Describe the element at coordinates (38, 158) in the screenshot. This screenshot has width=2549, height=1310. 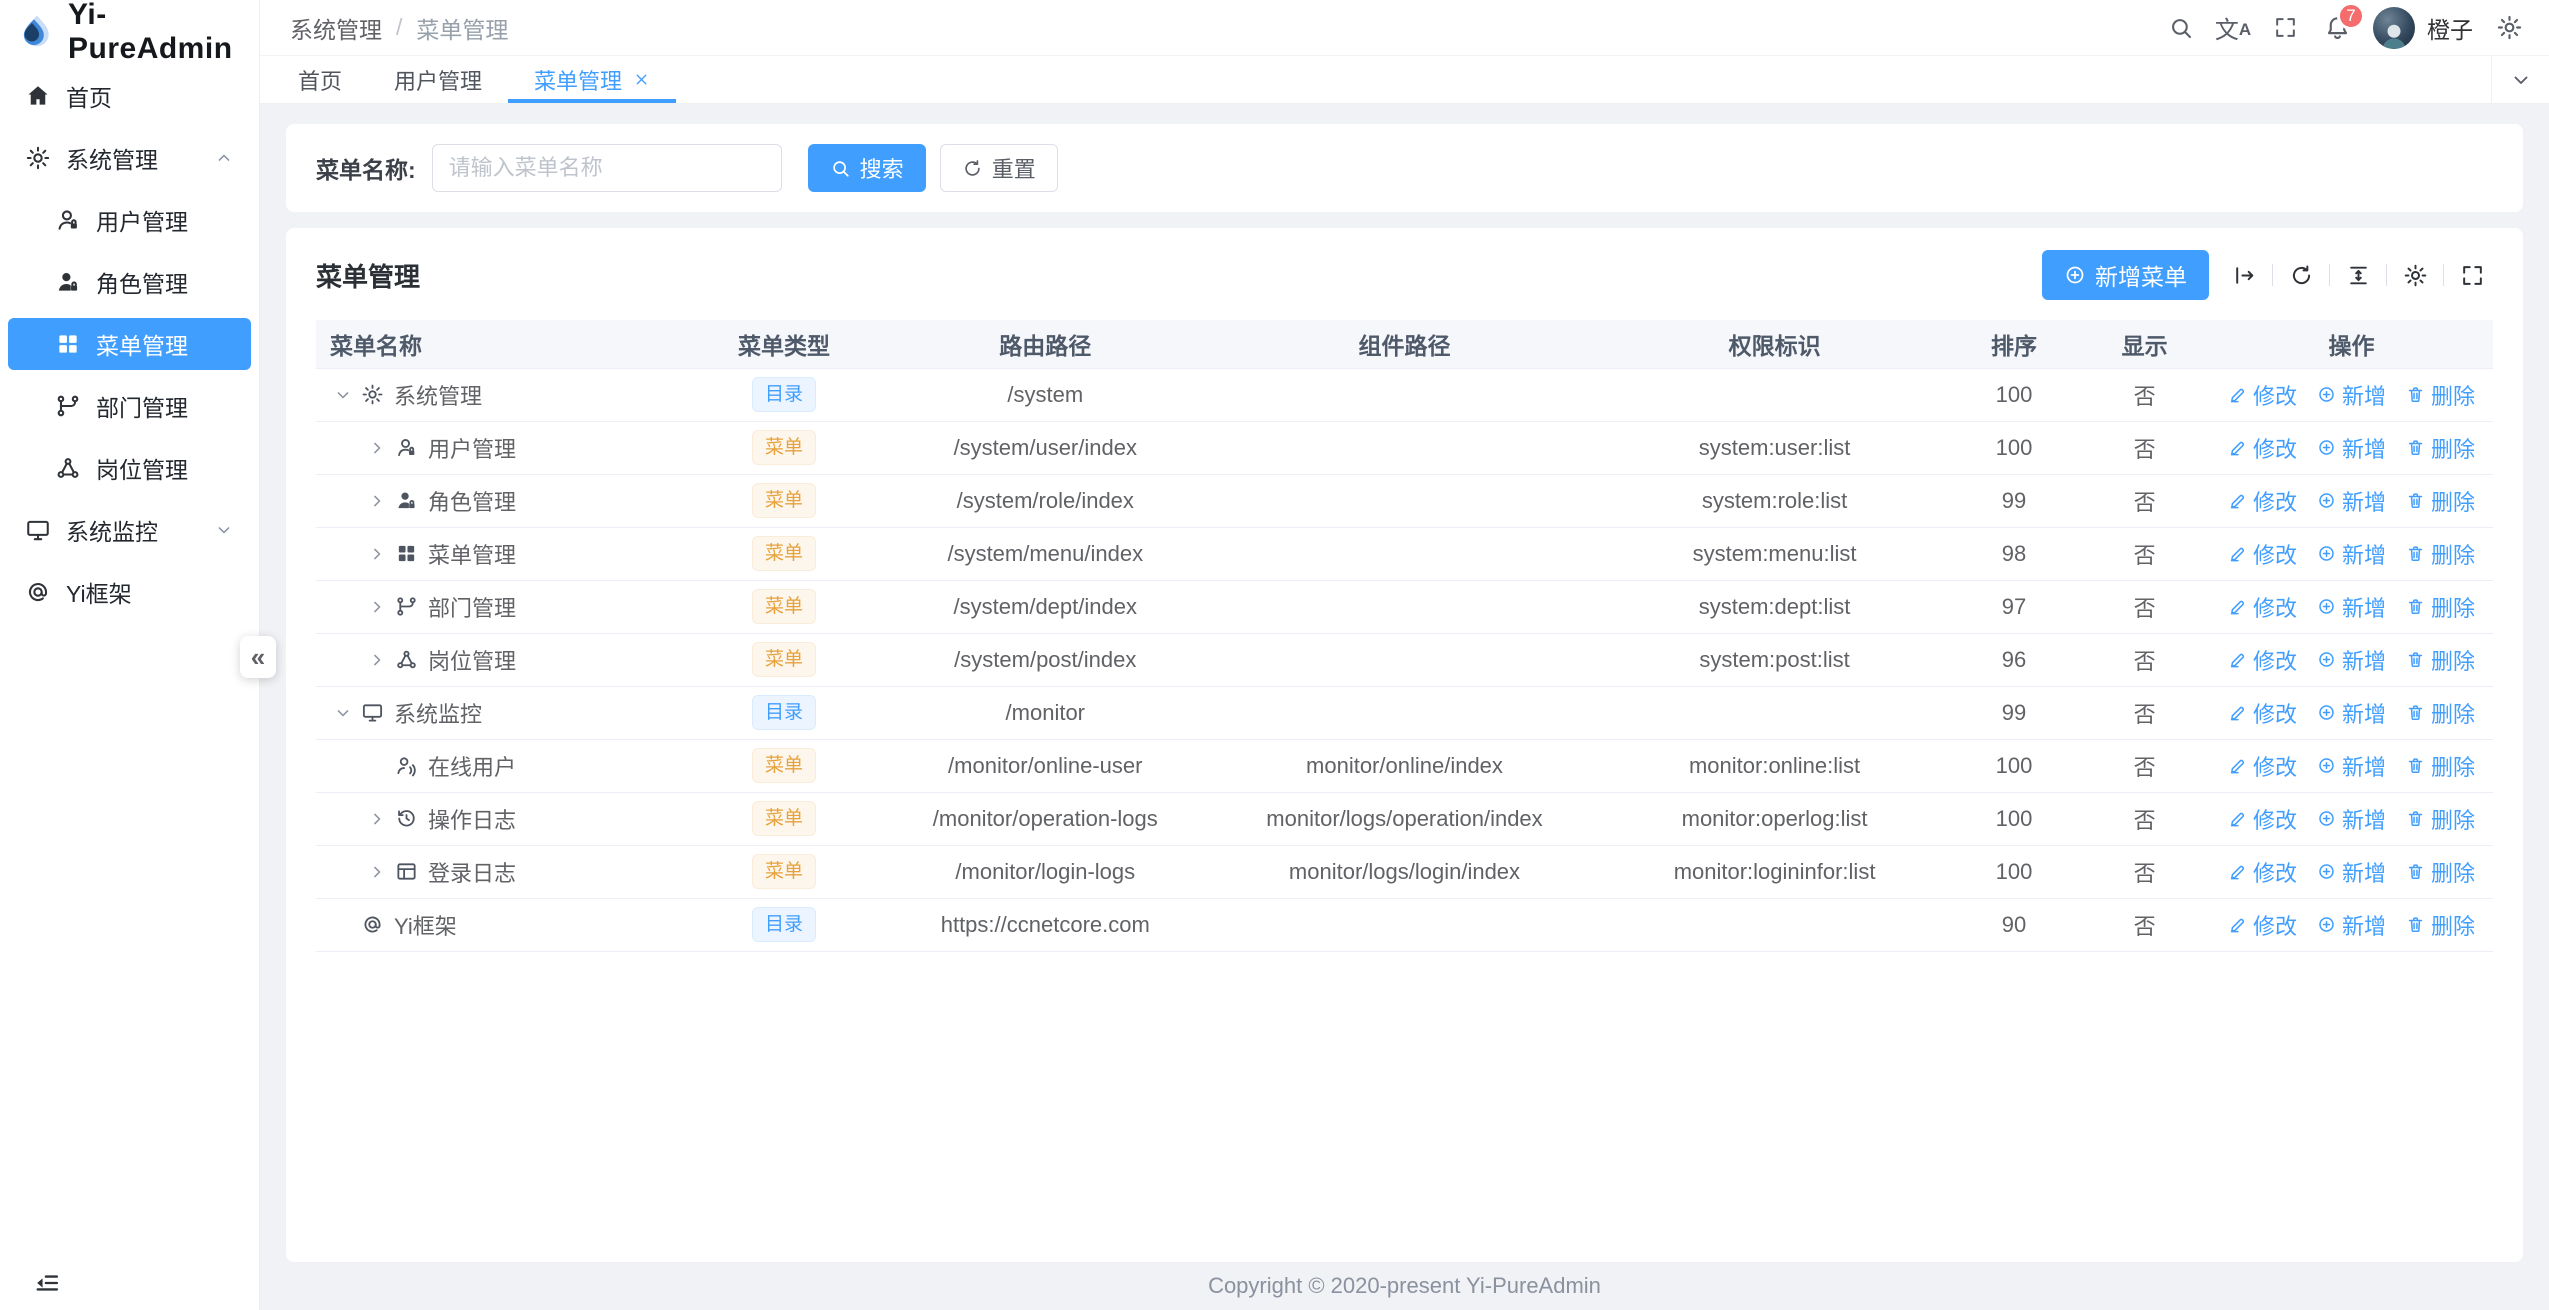
I see `gear-icon` at that location.